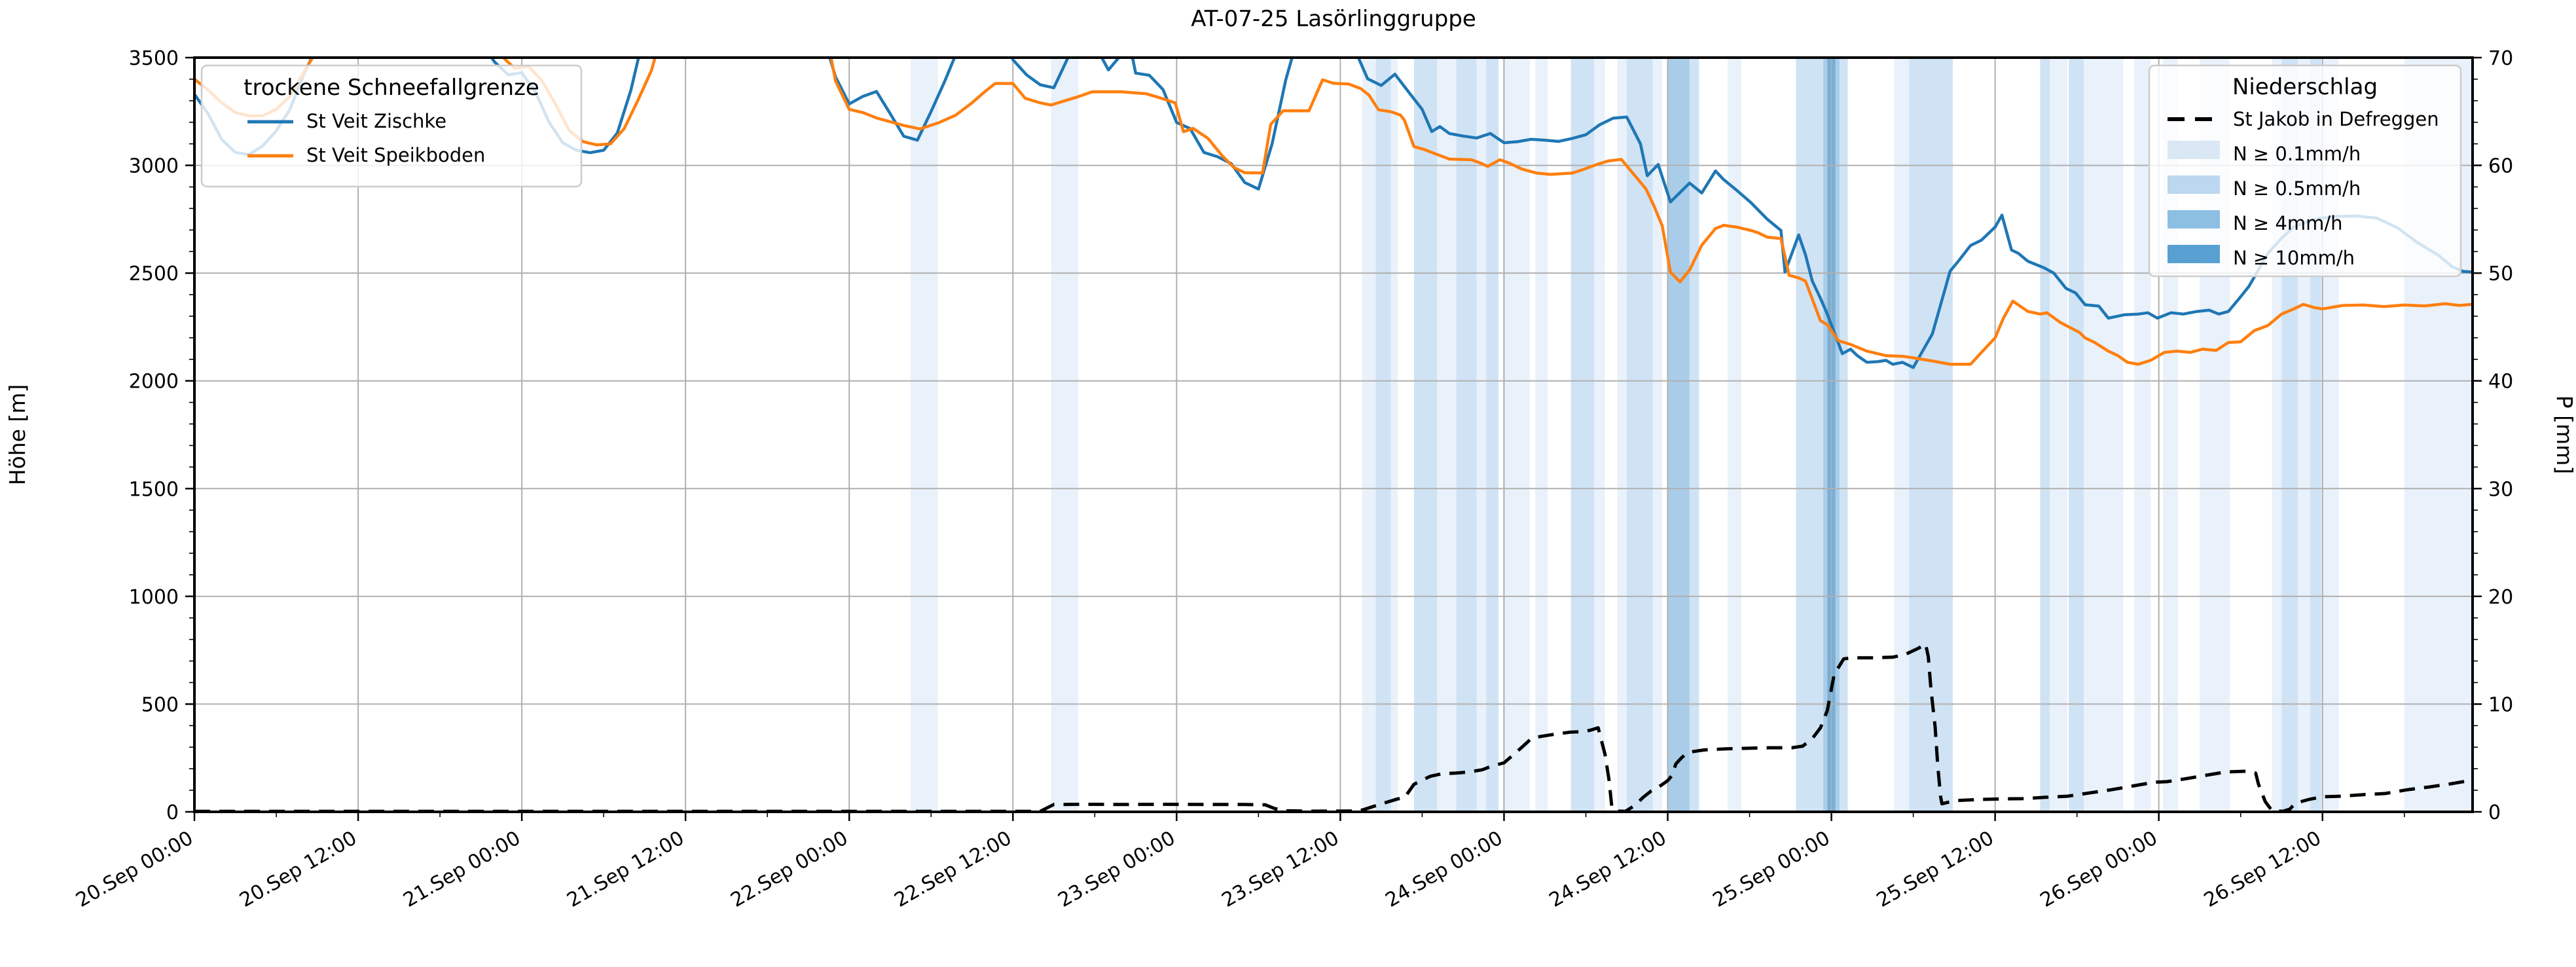  I want to click on x-tick-label: 22.Sep 12:00, so click(952, 870).